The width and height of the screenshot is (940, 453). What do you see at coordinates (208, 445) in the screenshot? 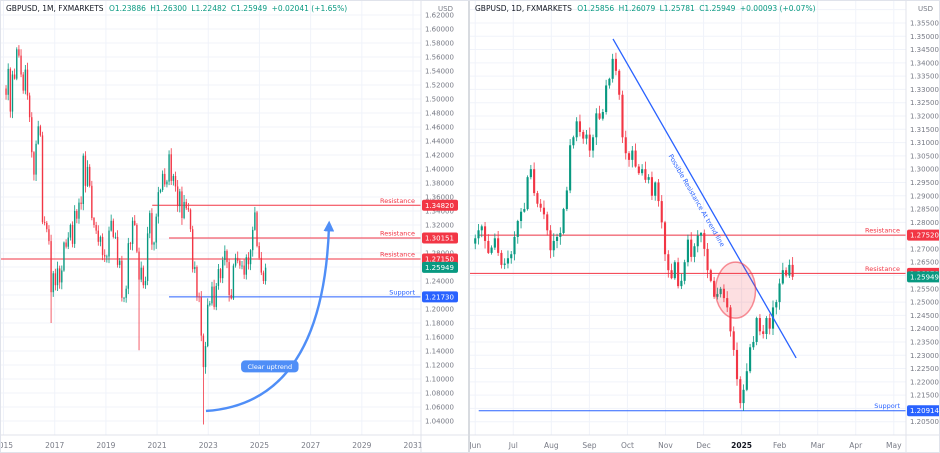
I see `svg-text: 2023` at bounding box center [208, 445].